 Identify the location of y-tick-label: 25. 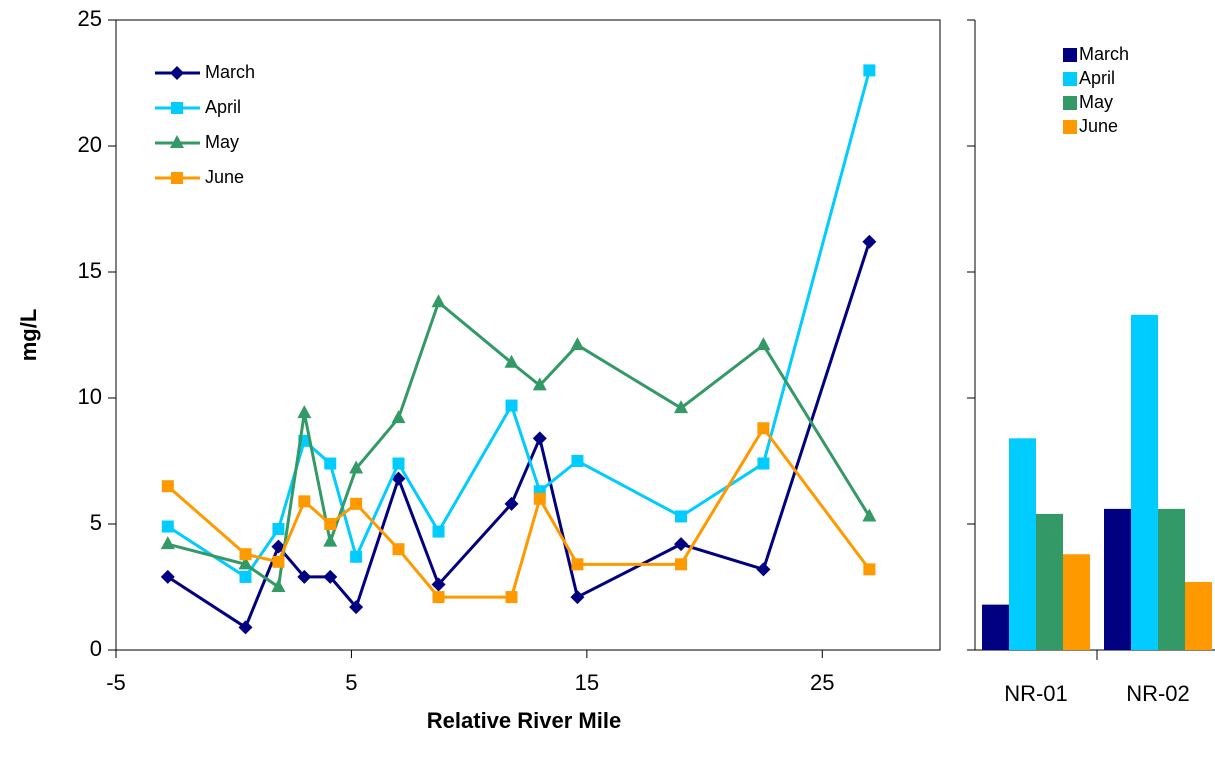
(90, 18).